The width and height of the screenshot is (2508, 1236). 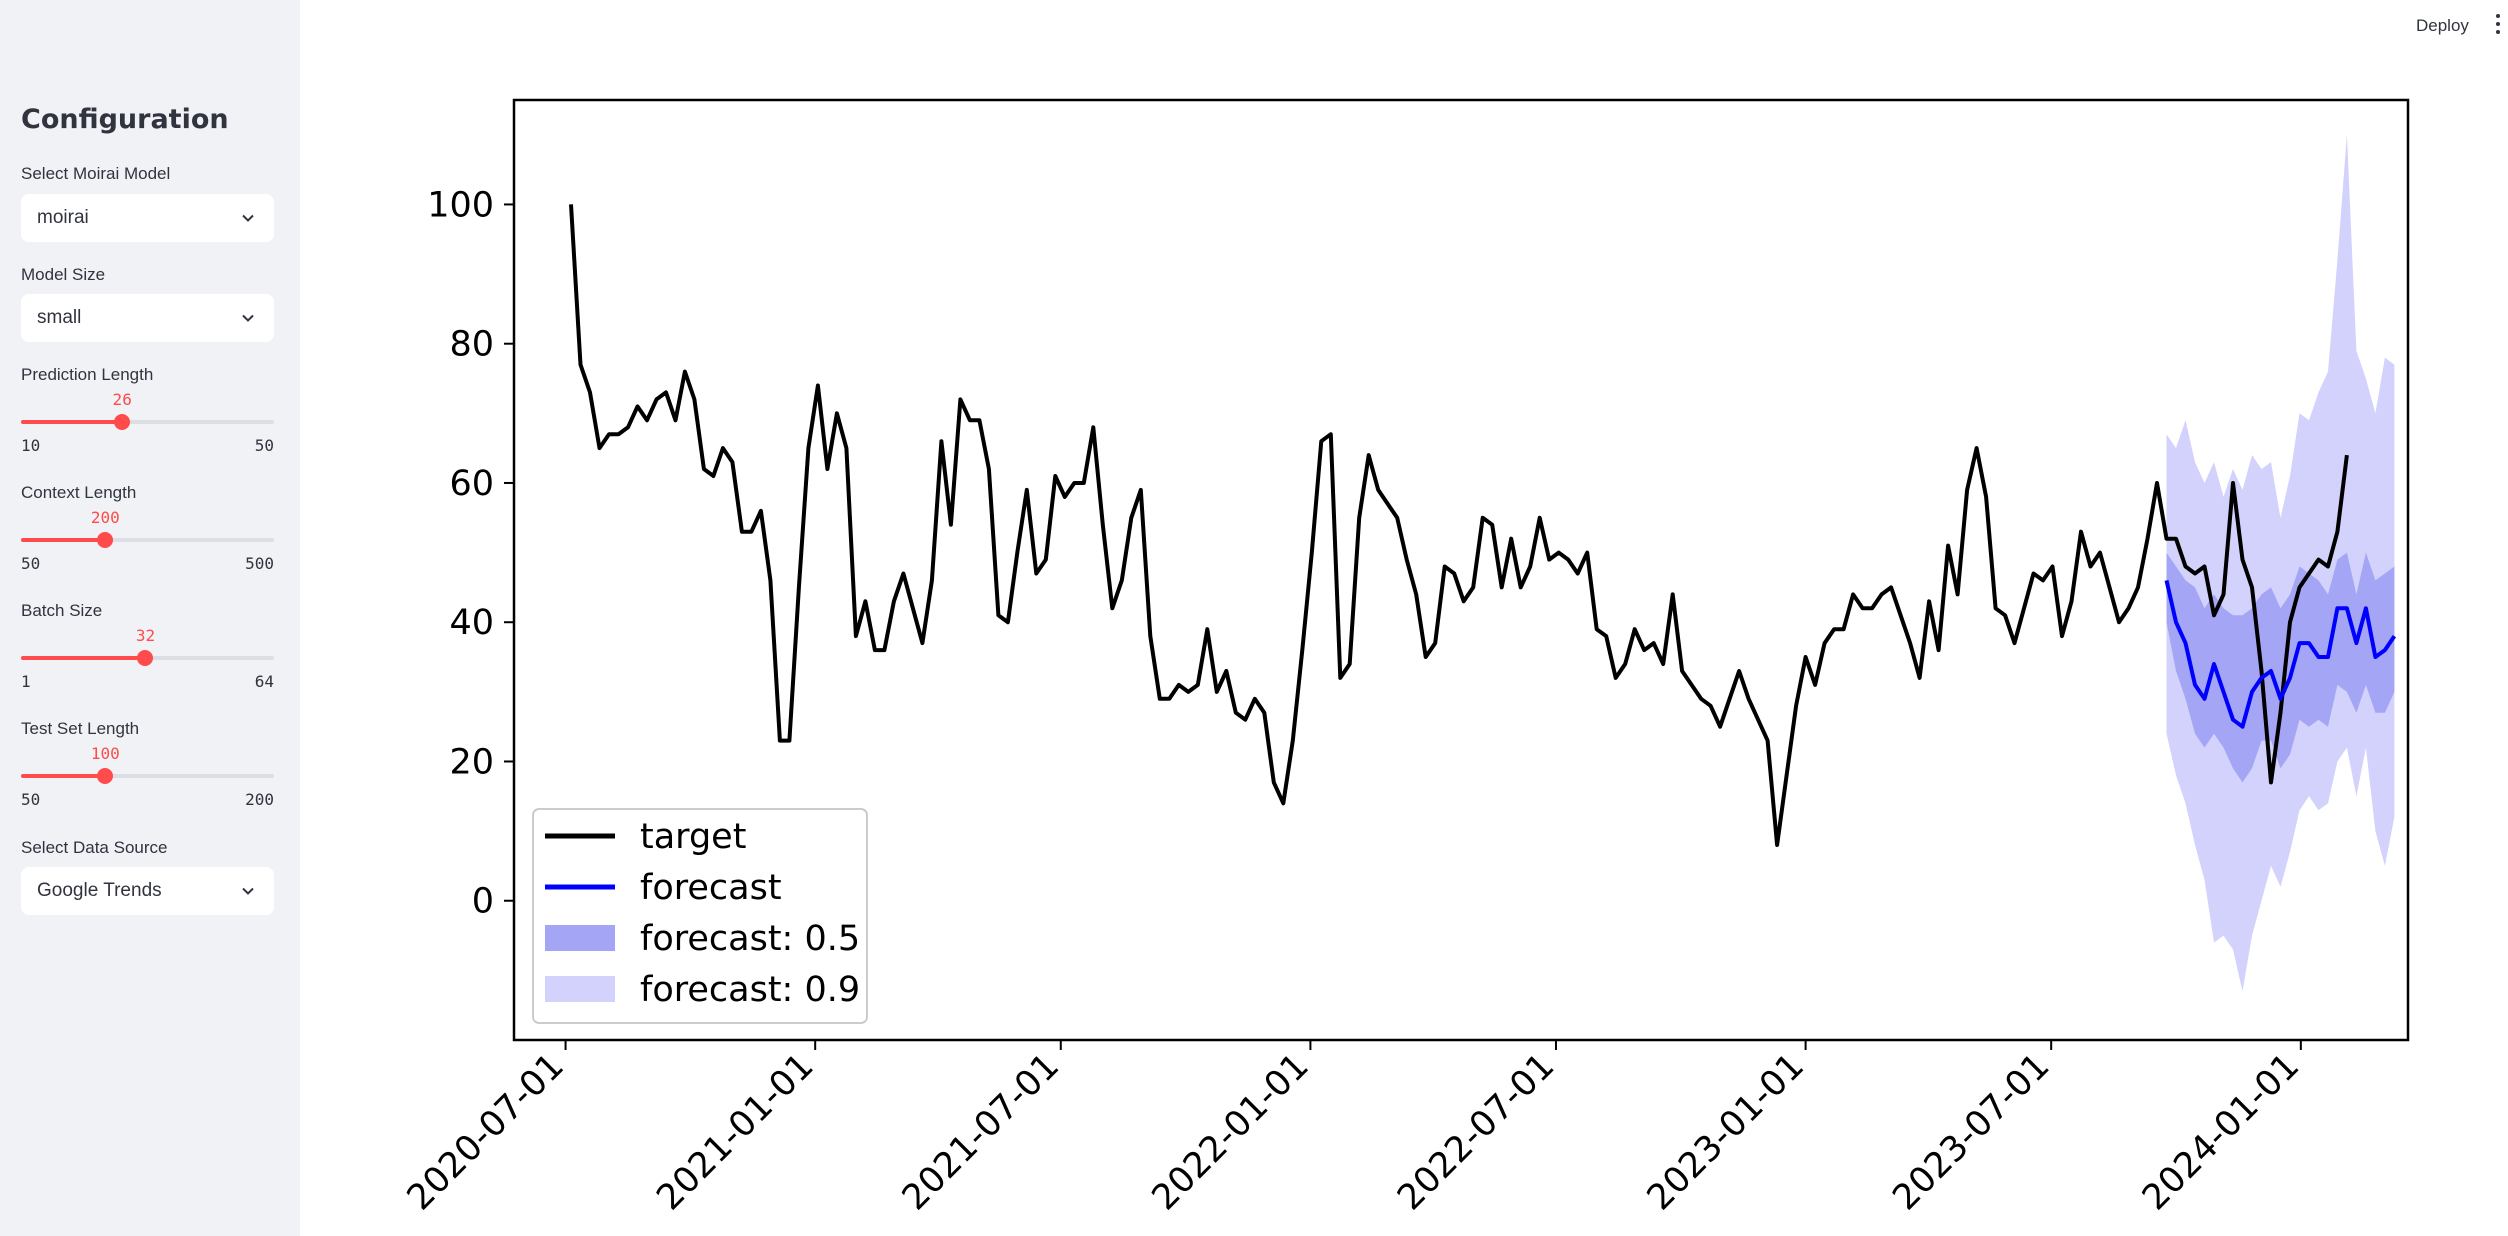 I want to click on size-select-value: small, so click(x=59, y=317).